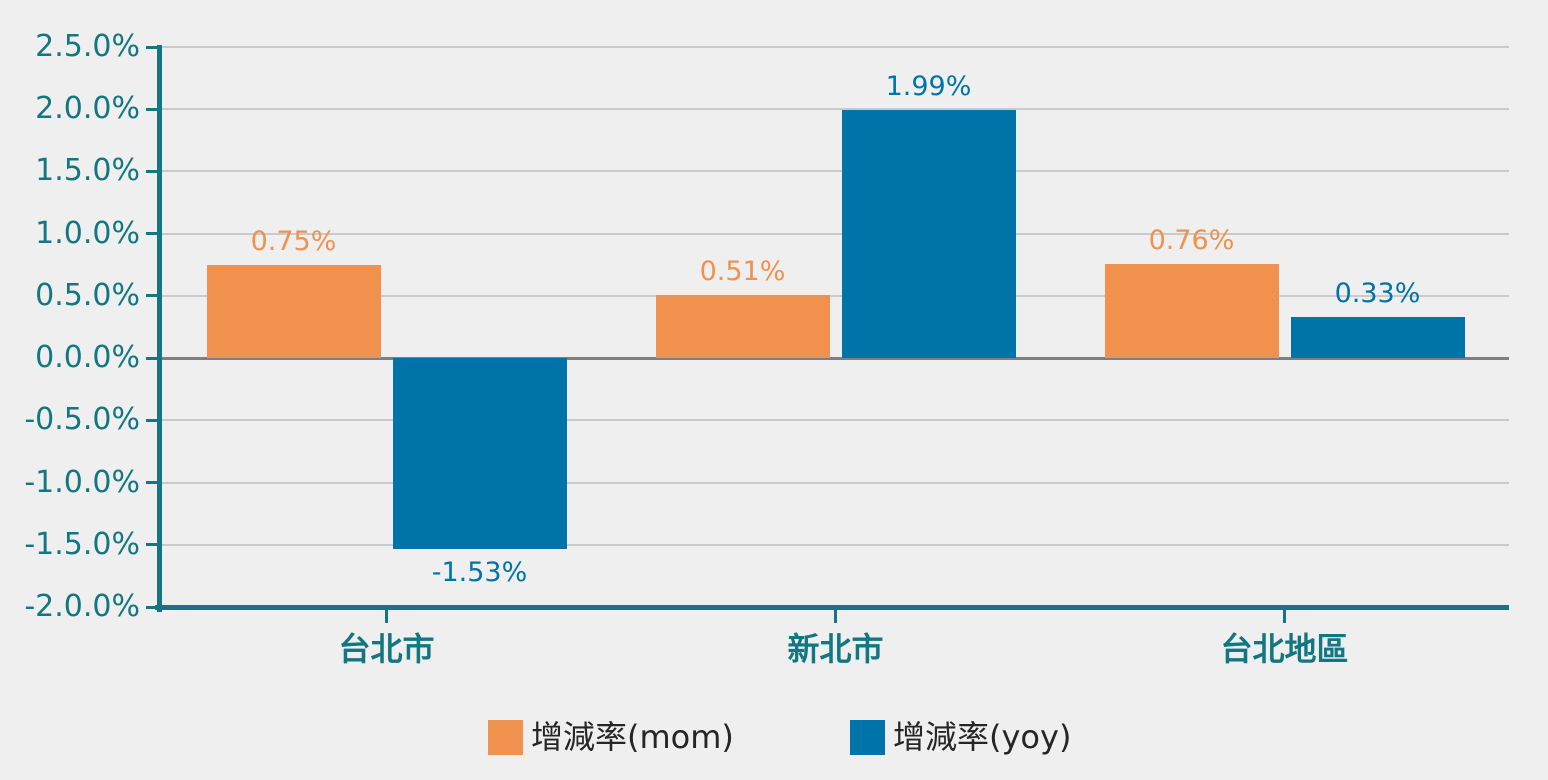  What do you see at coordinates (82, 482) in the screenshot?
I see `y-tick-label: -1.0.0%` at bounding box center [82, 482].